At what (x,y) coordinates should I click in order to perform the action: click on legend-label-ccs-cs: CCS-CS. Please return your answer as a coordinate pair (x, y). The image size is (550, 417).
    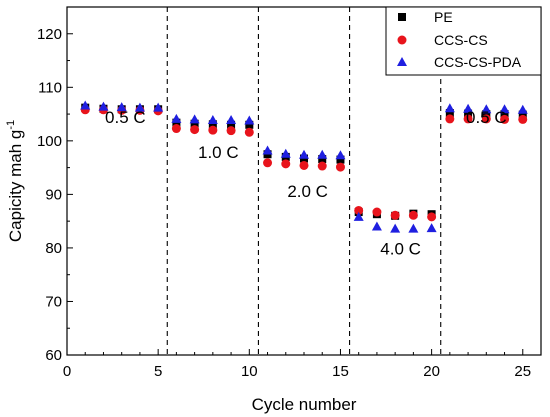
    Looking at the image, I should click on (461, 40).